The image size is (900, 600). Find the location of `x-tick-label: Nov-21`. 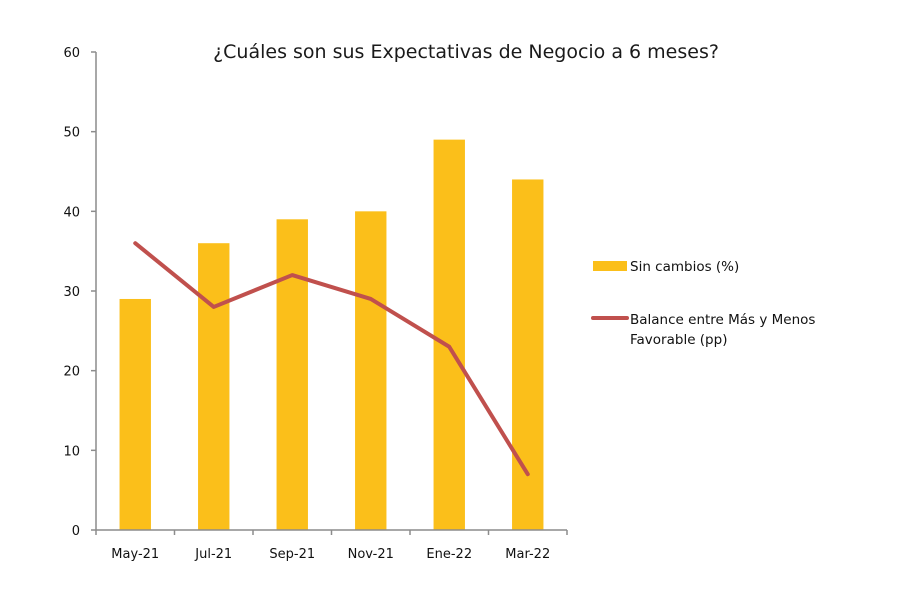

x-tick-label: Nov-21 is located at coordinates (371, 554).